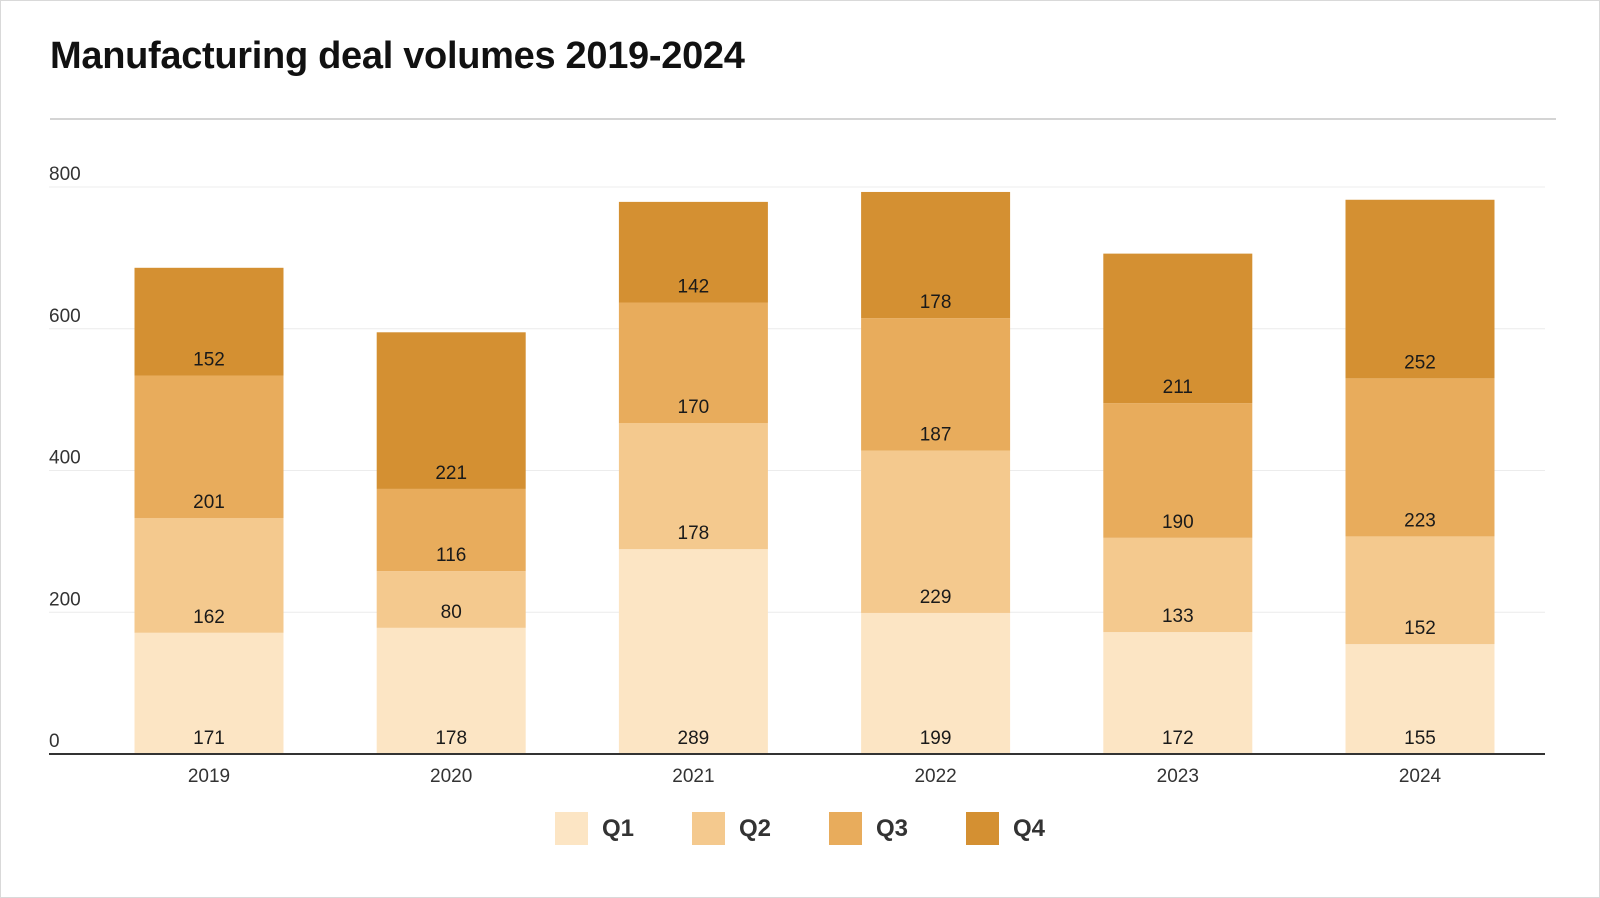  What do you see at coordinates (936, 302) in the screenshot?
I see `data-label-q4-2022: 178` at bounding box center [936, 302].